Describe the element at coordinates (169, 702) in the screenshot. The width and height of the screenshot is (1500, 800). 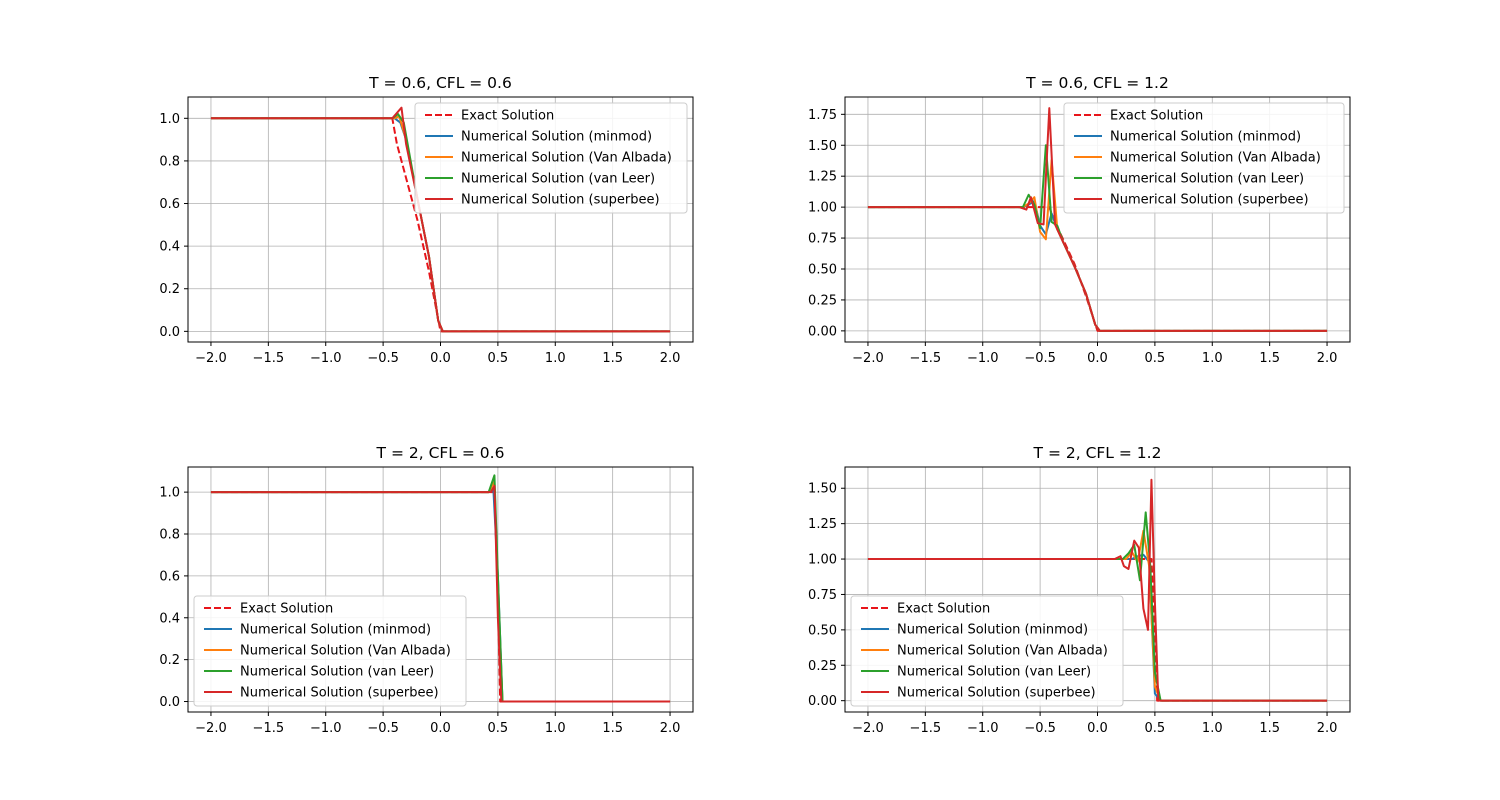
I see `y-tick-label: 0.0` at that location.